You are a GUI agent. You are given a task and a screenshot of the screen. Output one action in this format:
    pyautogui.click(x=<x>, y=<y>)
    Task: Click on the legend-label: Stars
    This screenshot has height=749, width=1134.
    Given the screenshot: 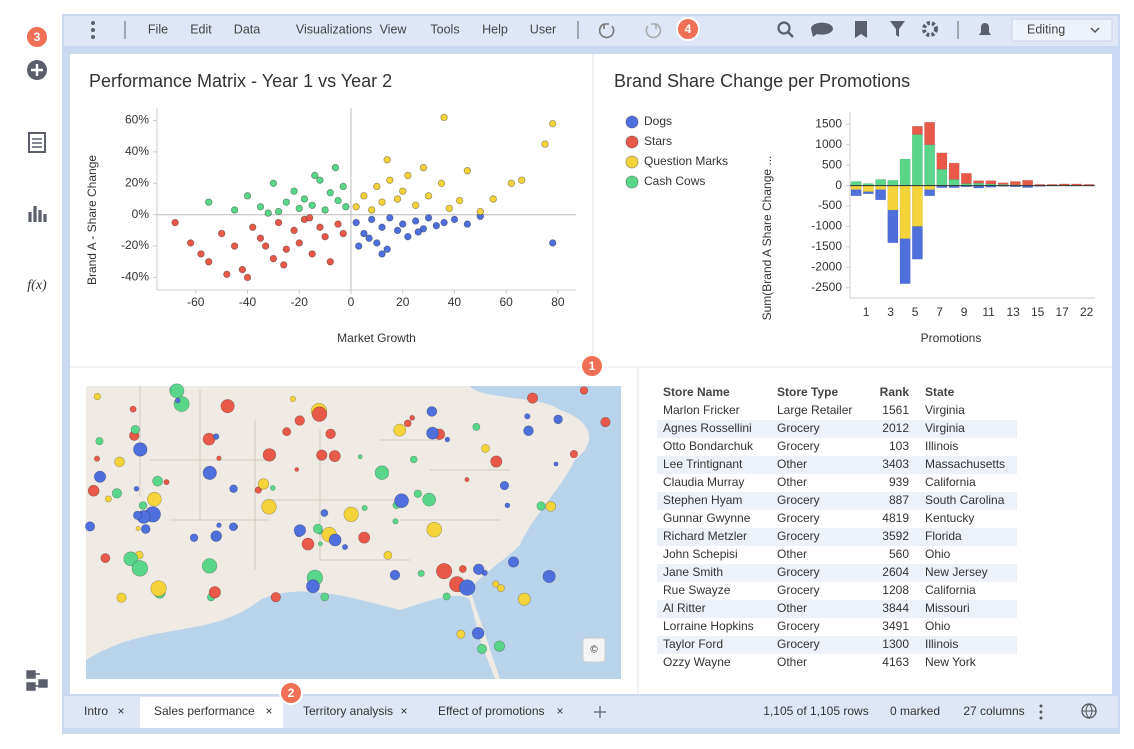 What is the action you would take?
    pyautogui.click(x=658, y=141)
    